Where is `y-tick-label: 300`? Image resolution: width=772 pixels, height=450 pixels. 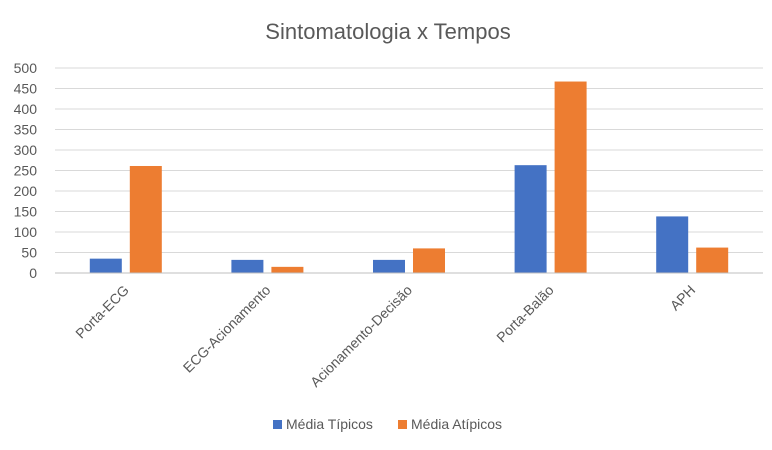
y-tick-label: 300 is located at coordinates (26, 150).